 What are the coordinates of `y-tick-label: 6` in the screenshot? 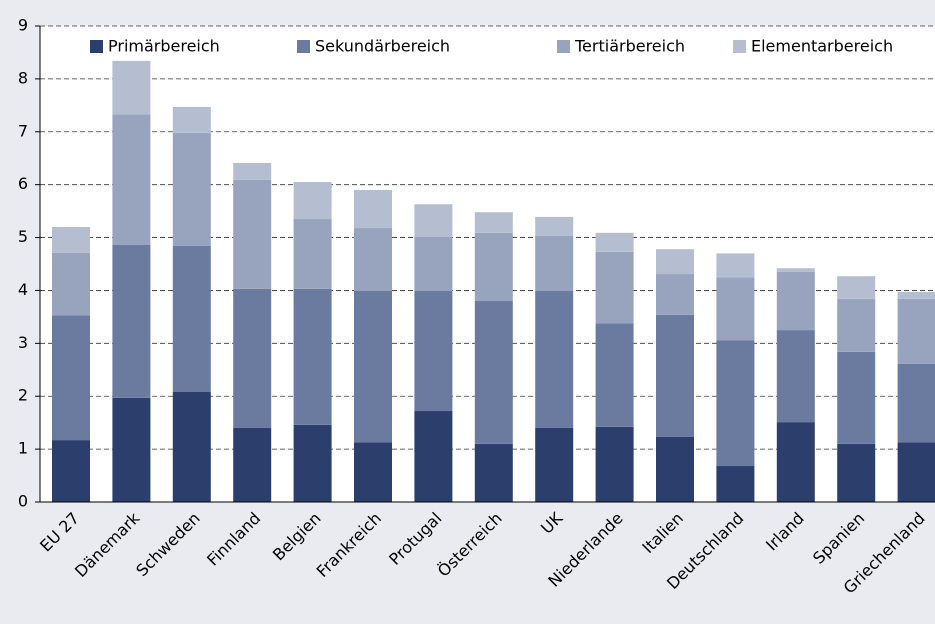 It's located at (23, 183).